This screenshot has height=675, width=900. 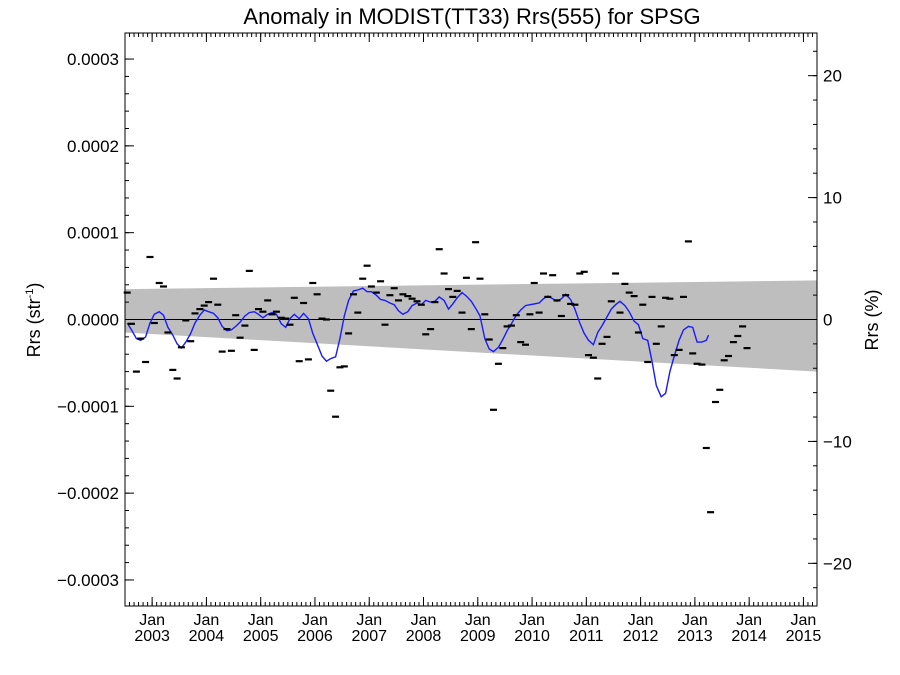 I want to click on left-y-axis-label-close: ), so click(x=34, y=286).